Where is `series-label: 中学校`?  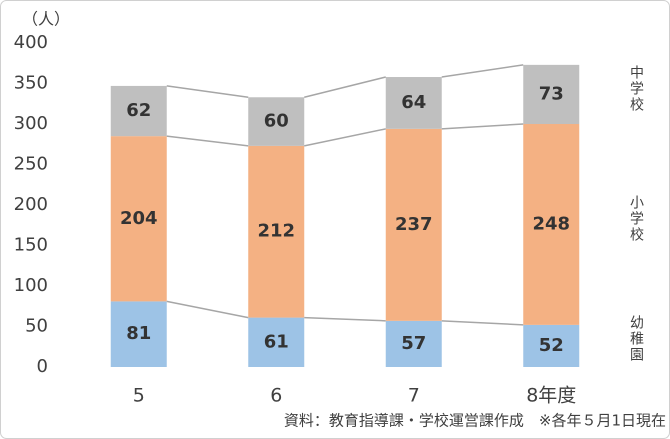
series-label: 中学校 is located at coordinates (636, 89).